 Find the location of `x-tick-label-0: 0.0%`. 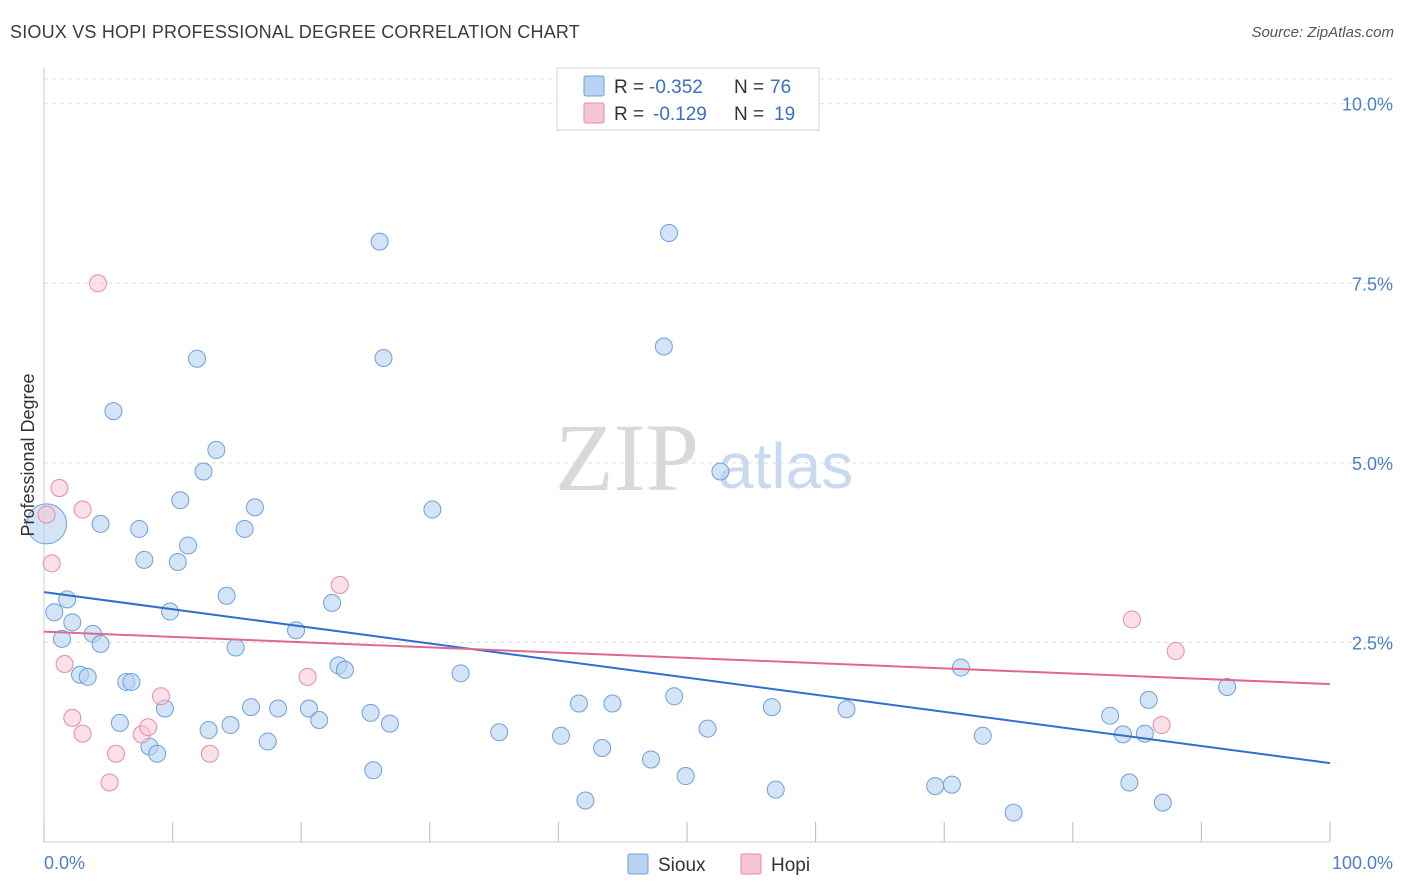

x-tick-label-0: 0.0% is located at coordinates (64, 863).